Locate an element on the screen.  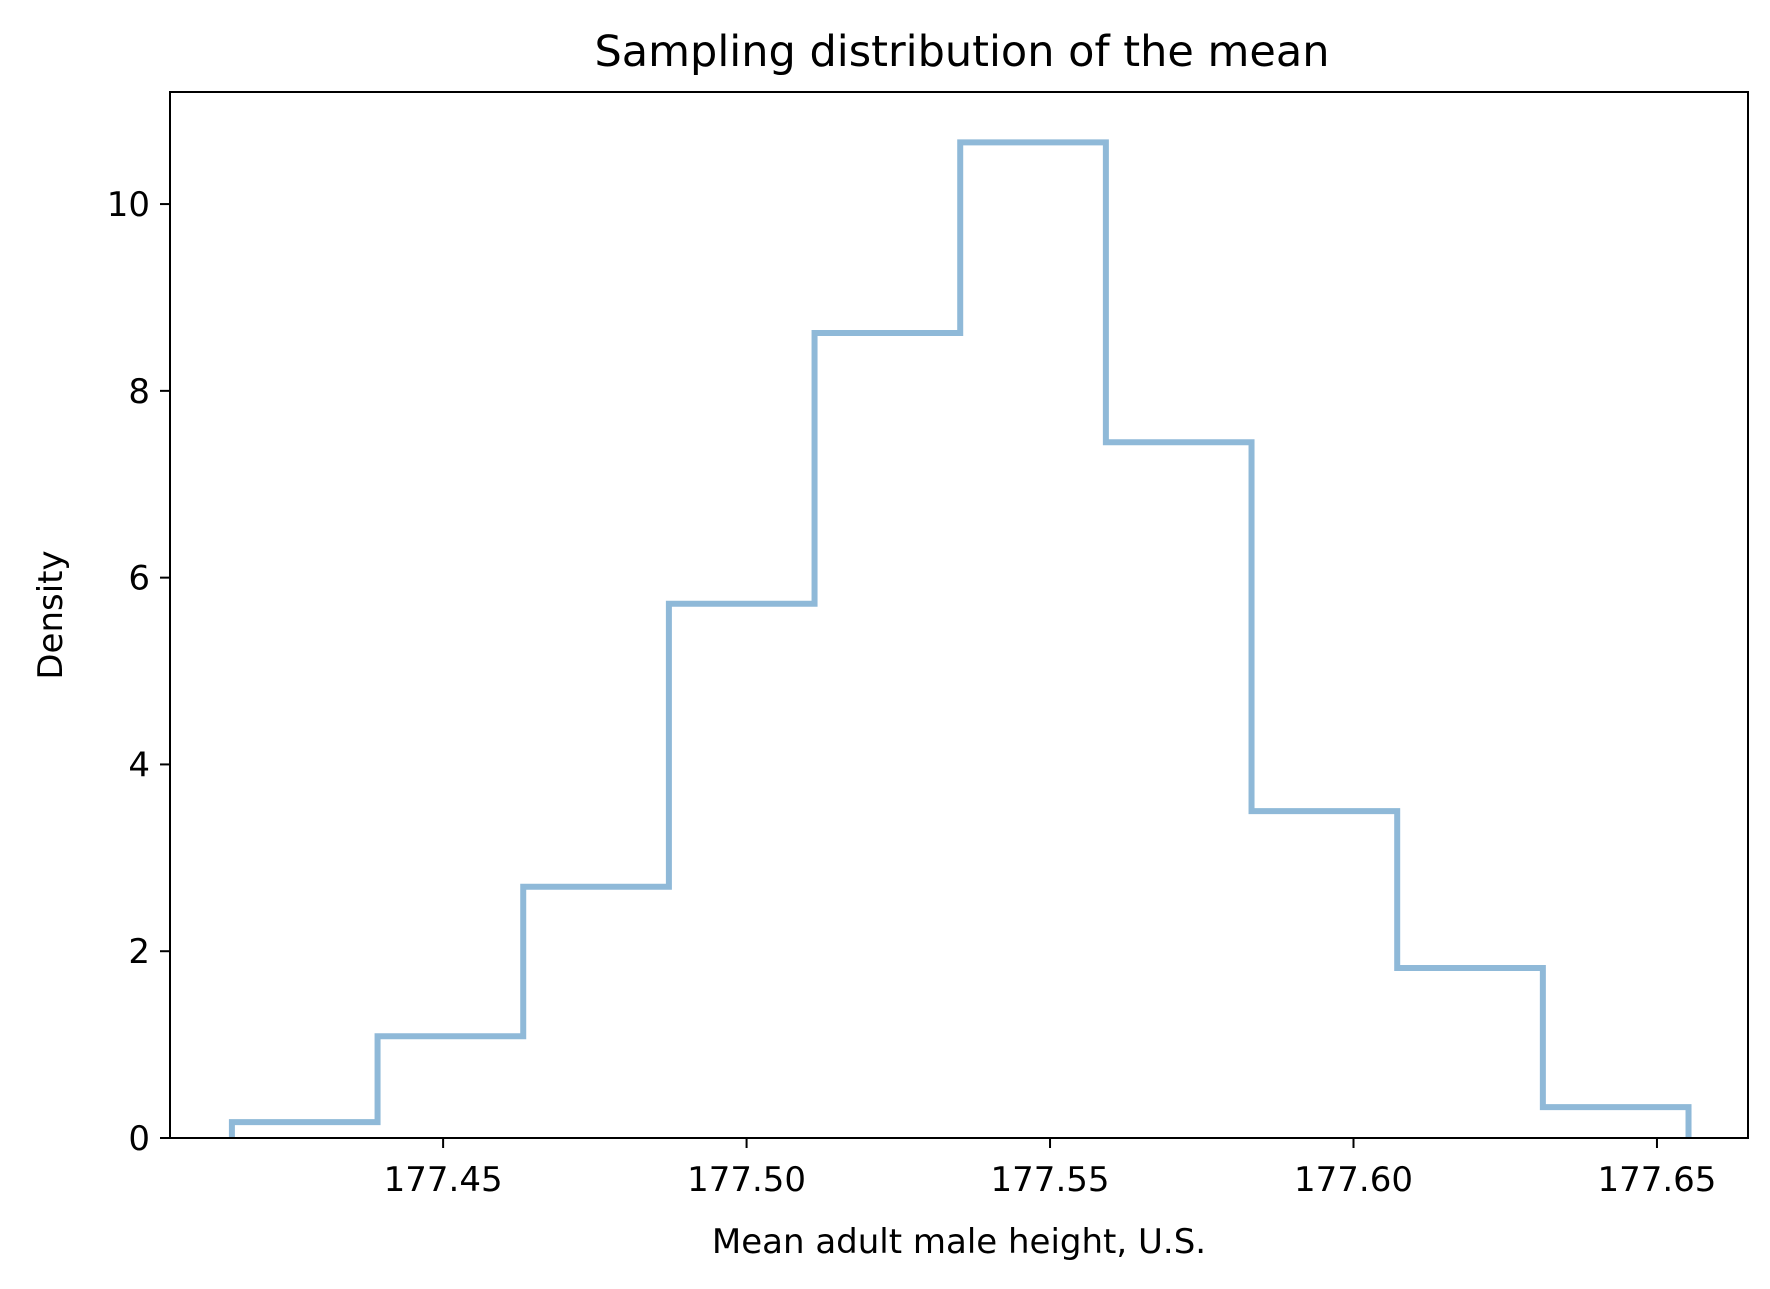
y-axis-label: Density is located at coordinates (51, 614).